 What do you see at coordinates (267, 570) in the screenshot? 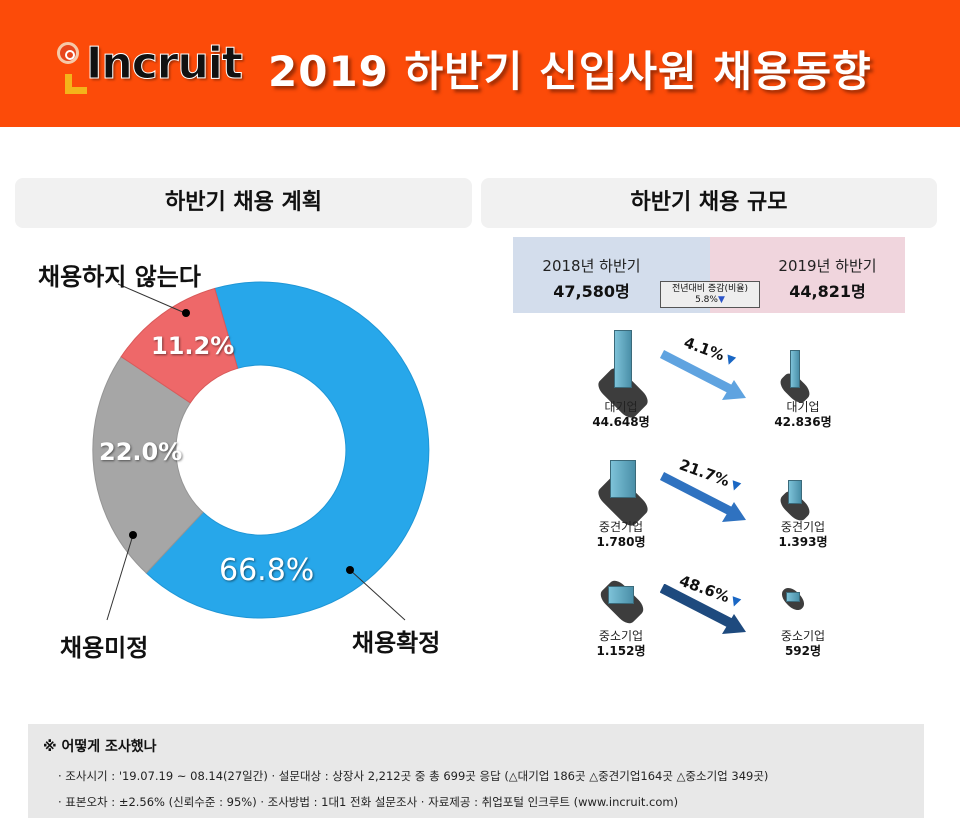
I see `label-confirmed-pct: 66.8%` at bounding box center [267, 570].